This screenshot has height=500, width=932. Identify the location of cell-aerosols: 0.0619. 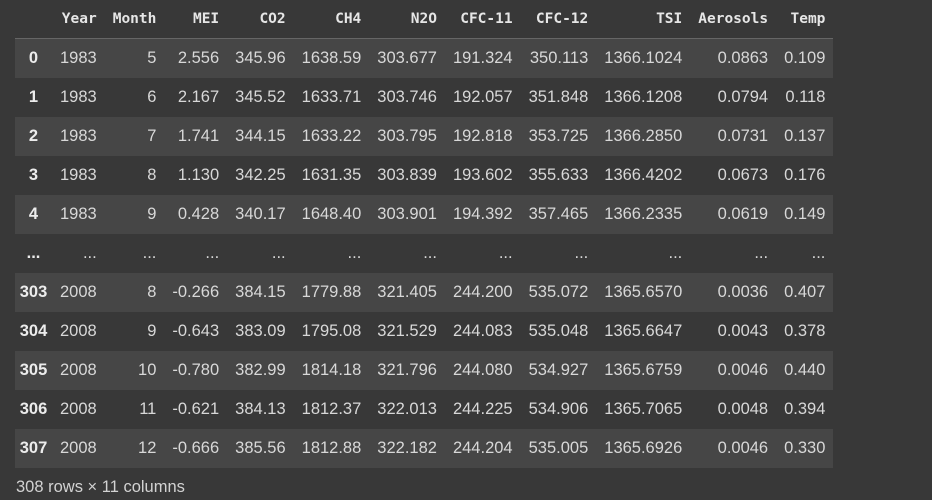
(733, 214).